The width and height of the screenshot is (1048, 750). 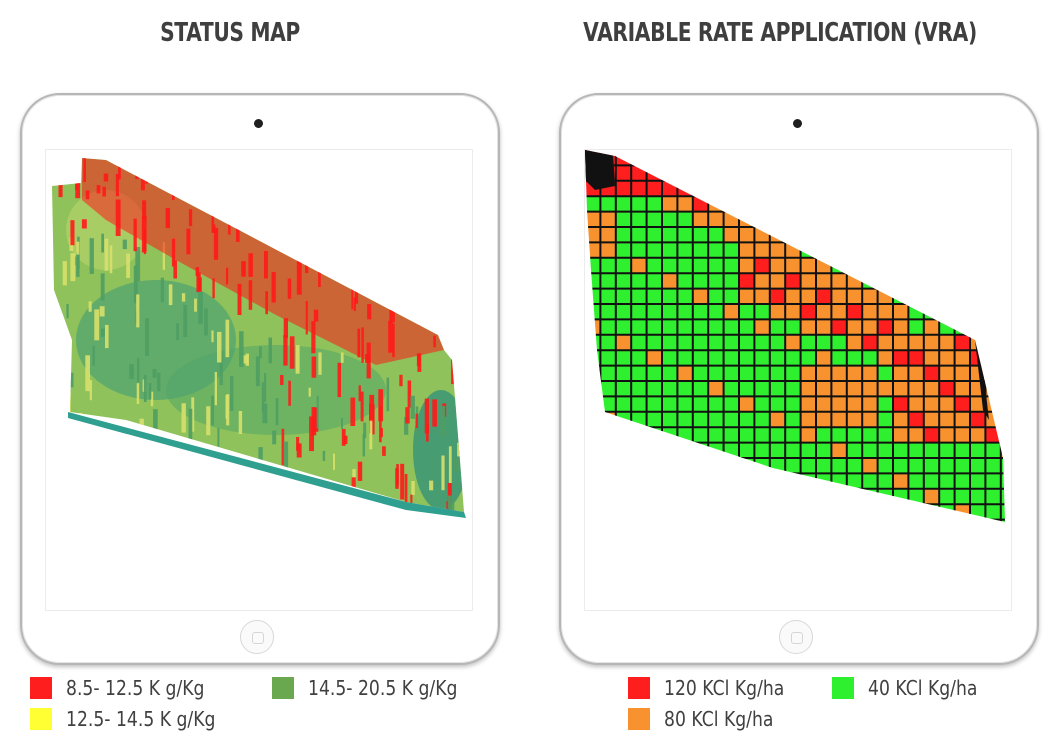 What do you see at coordinates (141, 719) in the screenshot?
I see `legend-label: 12.5- 14.5 K g/Kg` at bounding box center [141, 719].